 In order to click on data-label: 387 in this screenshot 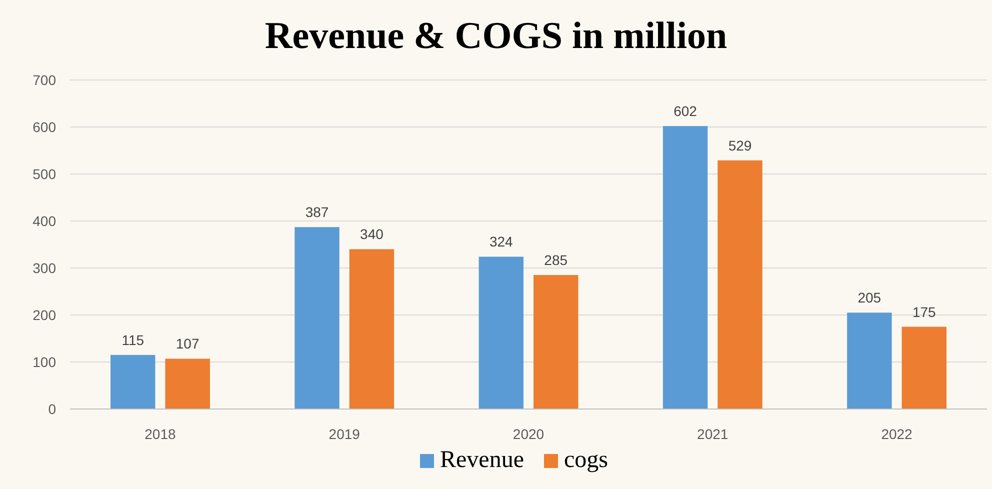, I will do `click(317, 212)`.